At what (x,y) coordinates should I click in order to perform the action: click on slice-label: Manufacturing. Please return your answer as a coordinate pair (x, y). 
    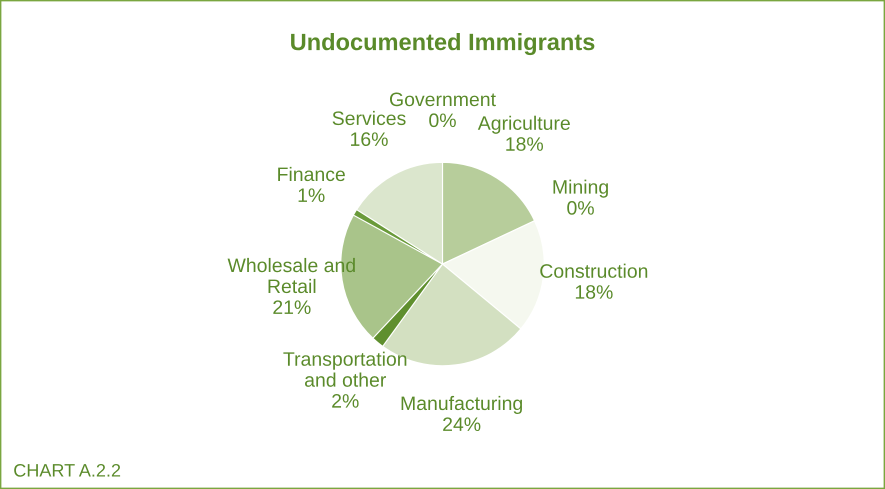
    Looking at the image, I should click on (462, 405).